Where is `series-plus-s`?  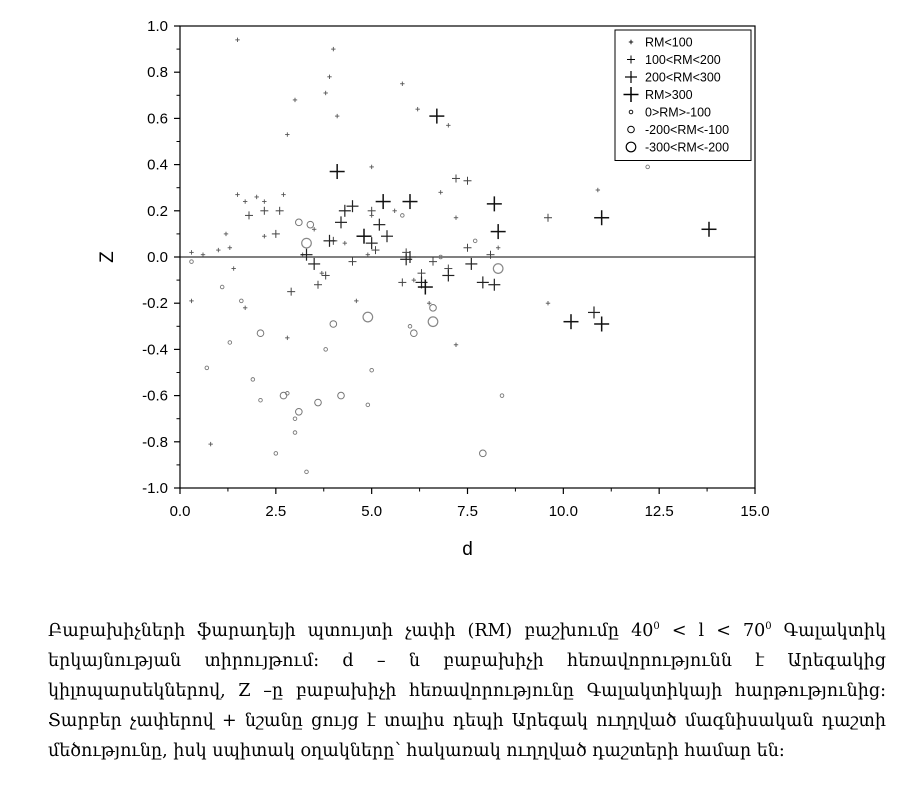 series-plus-s is located at coordinates (398, 235).